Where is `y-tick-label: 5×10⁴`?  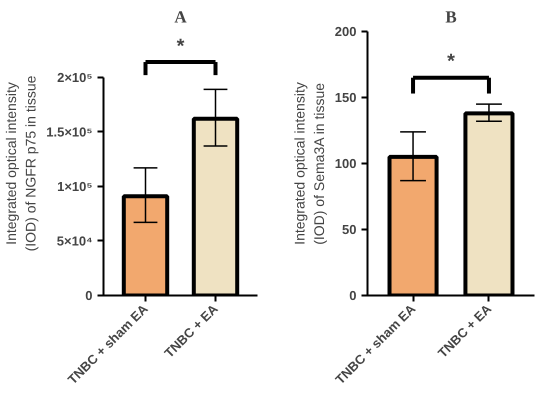
y-tick-label: 5×10⁴ is located at coordinates (74, 240).